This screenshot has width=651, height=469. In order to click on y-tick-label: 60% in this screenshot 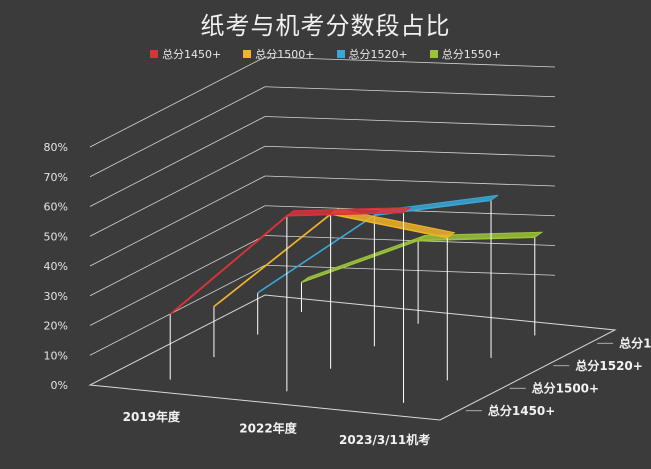, I will do `click(56, 207)`.